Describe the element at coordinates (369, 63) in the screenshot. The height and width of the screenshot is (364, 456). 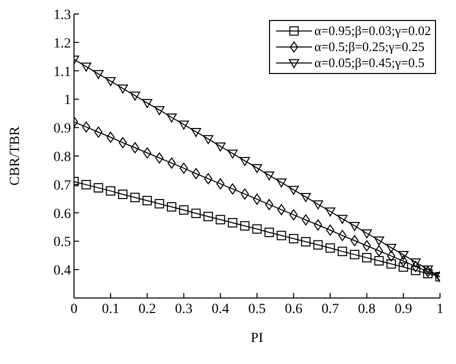
I see `legend-label: α=0.05;β=0.45;γ=0.5` at that location.